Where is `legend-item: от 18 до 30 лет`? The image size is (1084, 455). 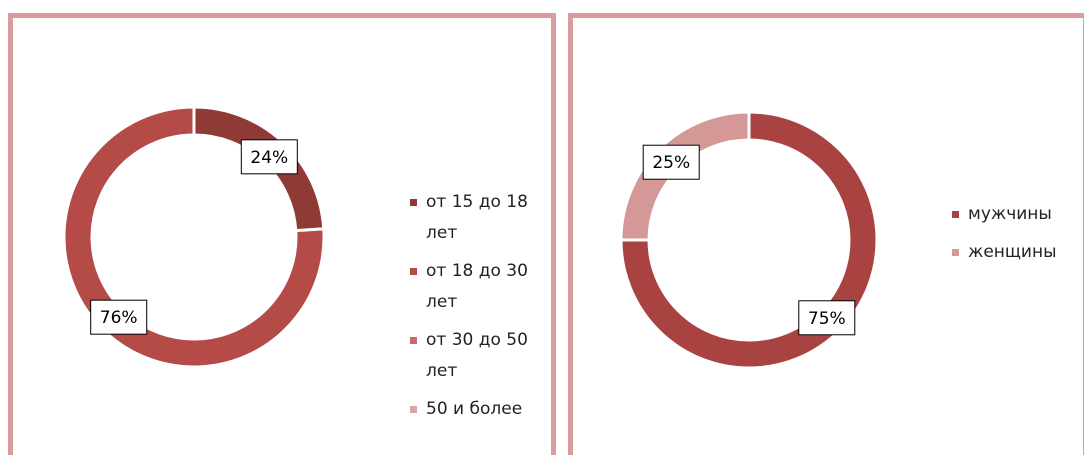
legend-item: от 18 до 30 лет is located at coordinates (472, 287).